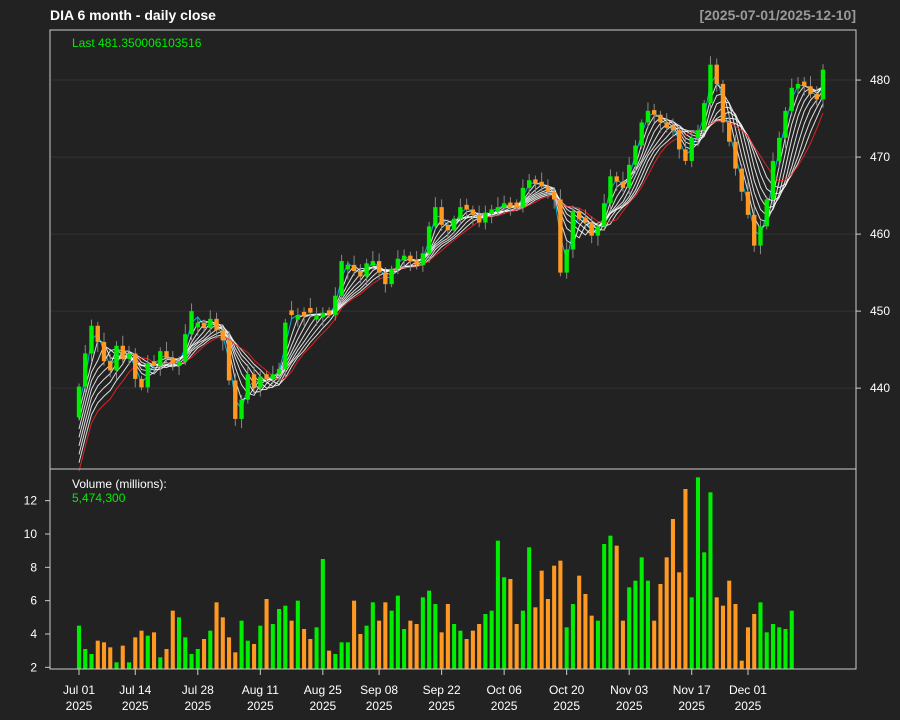 The height and width of the screenshot is (720, 900). What do you see at coordinates (31, 501) in the screenshot?
I see `volume-tick-label: 12` at bounding box center [31, 501].